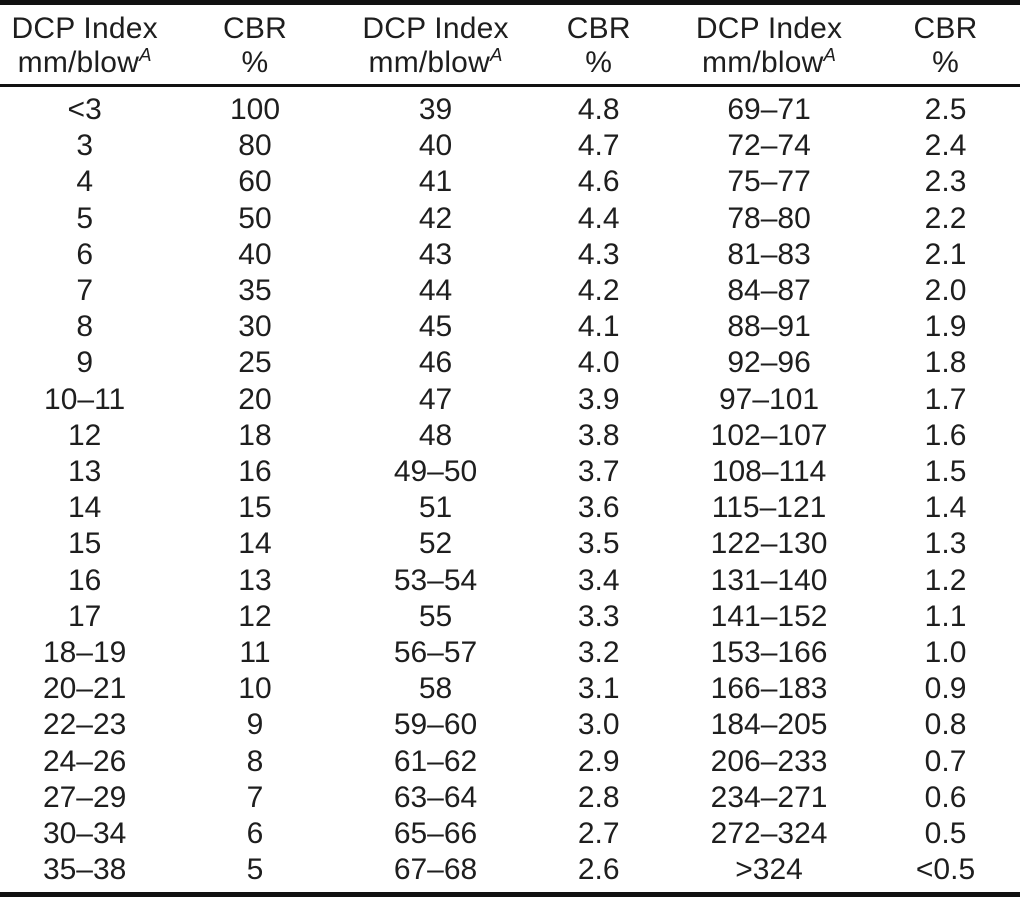  I want to click on table-cell: 4.7, so click(598, 146).